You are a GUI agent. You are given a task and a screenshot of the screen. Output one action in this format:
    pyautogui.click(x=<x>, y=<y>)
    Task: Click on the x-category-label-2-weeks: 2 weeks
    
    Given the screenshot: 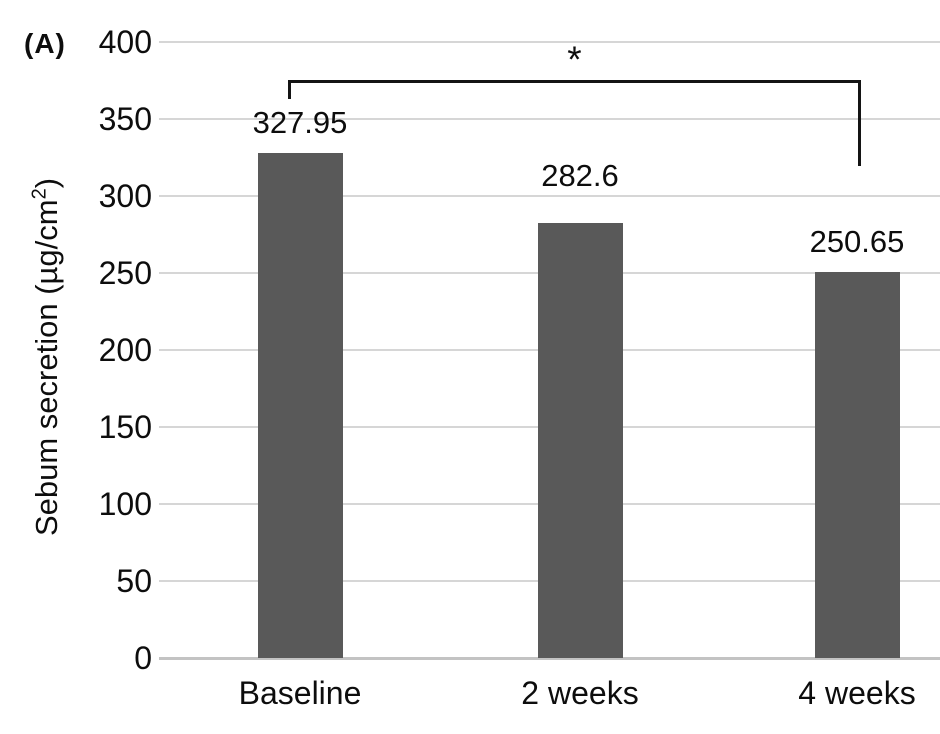 What is the action you would take?
    pyautogui.click(x=580, y=693)
    